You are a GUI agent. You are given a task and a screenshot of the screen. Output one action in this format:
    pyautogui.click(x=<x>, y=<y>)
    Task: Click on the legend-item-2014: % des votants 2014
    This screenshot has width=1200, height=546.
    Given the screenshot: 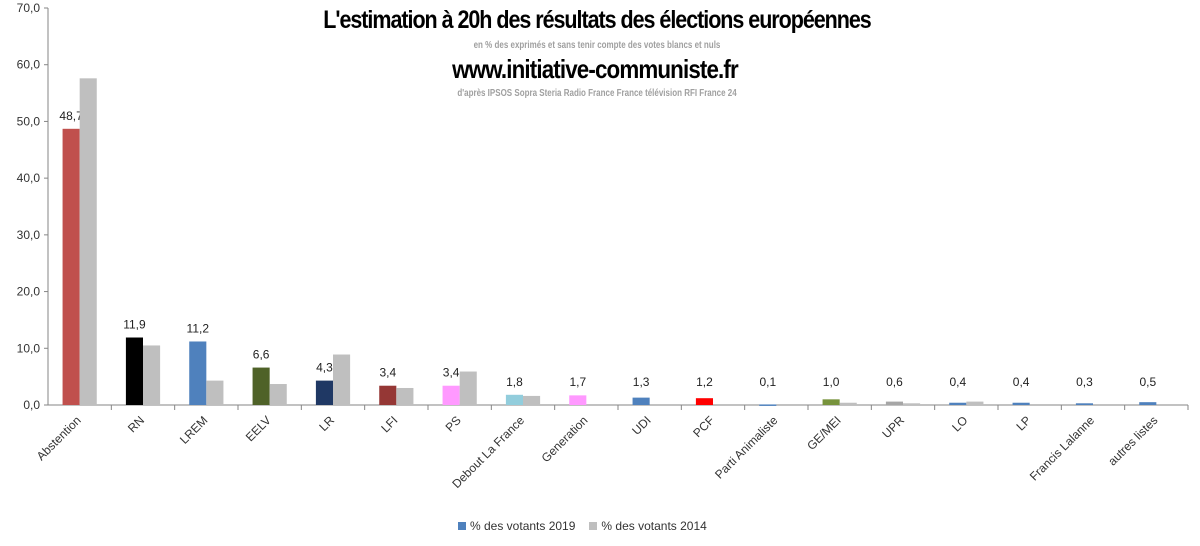 What is the action you would take?
    pyautogui.click(x=648, y=526)
    